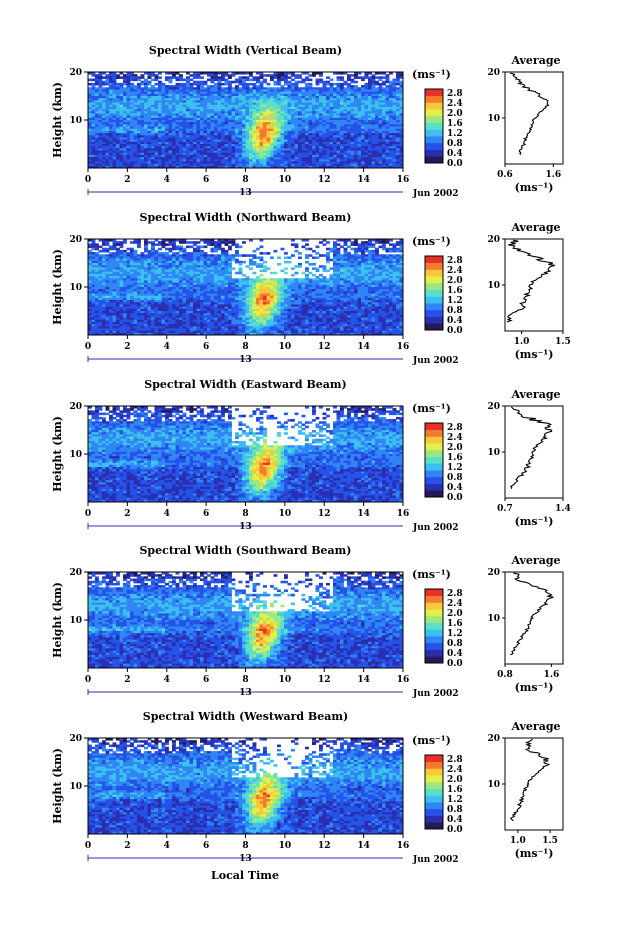 Image resolution: width=623 pixels, height=929 pixels. Describe the element at coordinates (431, 74) in the screenshot. I see `colorbar-unit: (ms⁻¹)` at that location.